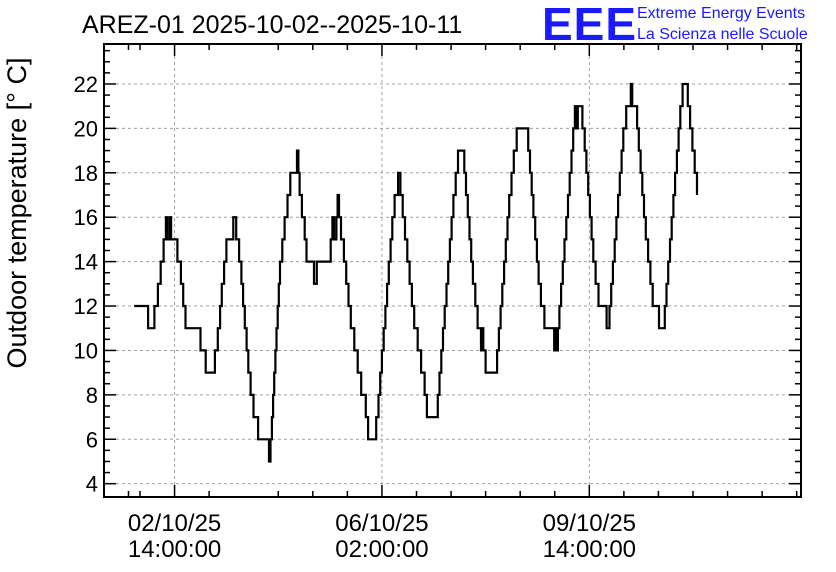 The image size is (836, 572). What do you see at coordinates (381, 549) in the screenshot?
I see `x-tick-label-time: 02:00:00` at bounding box center [381, 549].